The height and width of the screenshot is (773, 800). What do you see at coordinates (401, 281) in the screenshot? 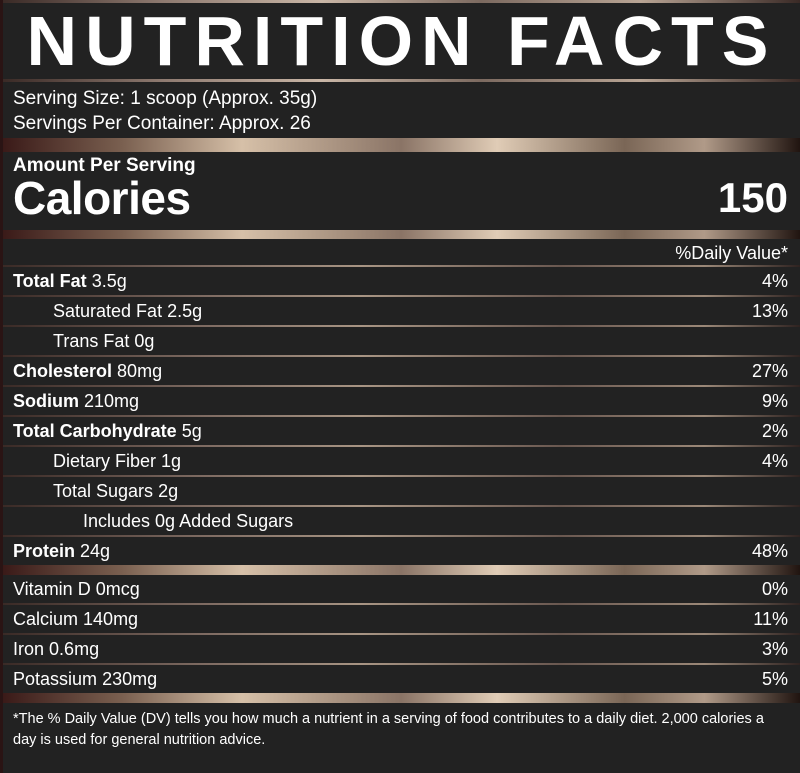
I see `nutrient-row: Total Fat 3.5g 4%` at bounding box center [401, 281].